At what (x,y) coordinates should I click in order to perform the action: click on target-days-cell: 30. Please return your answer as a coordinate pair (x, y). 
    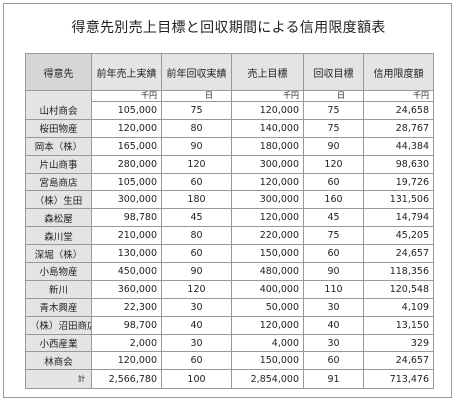
    Looking at the image, I should click on (333, 307).